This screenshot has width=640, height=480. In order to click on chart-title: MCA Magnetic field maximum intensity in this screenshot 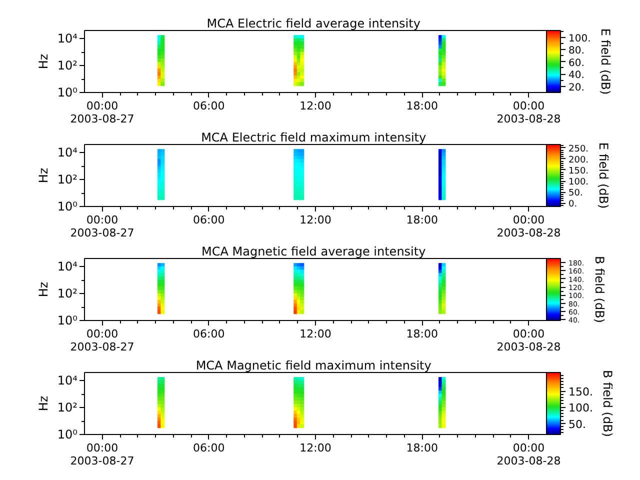, I will do `click(314, 365)`.